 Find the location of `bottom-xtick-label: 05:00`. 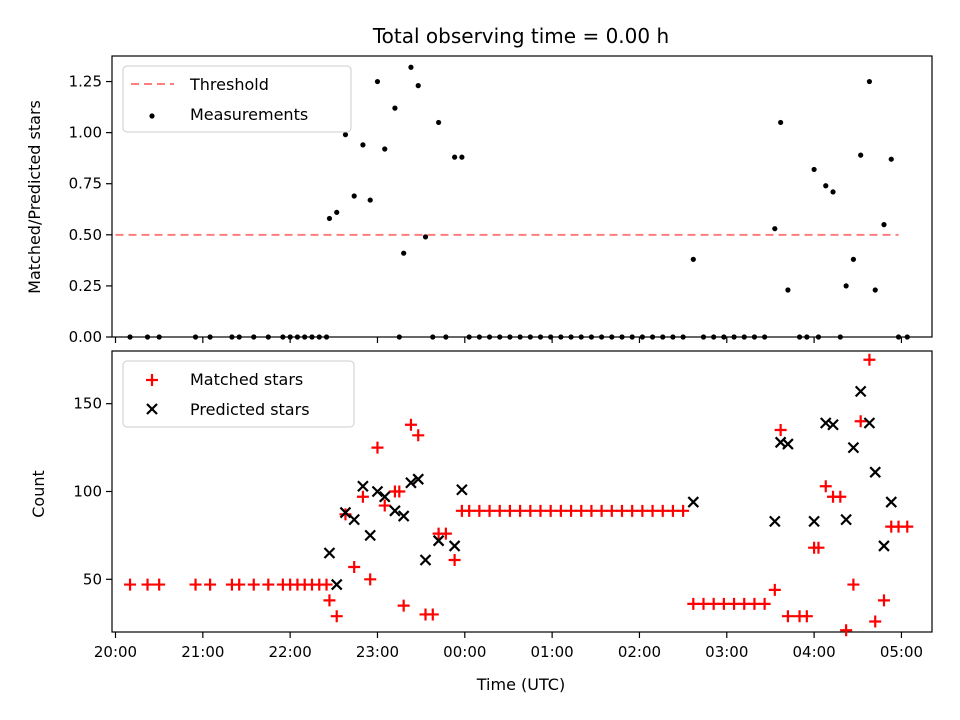

bottom-xtick-label: 05:00 is located at coordinates (901, 652).